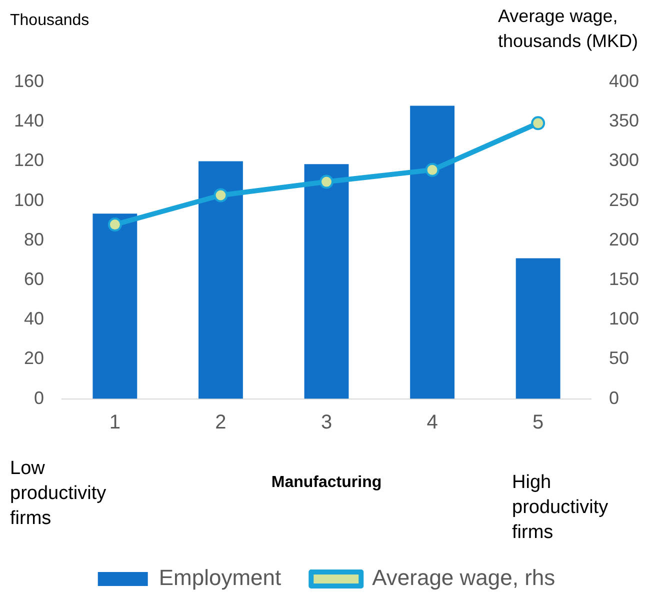 The image size is (659, 606). What do you see at coordinates (34, 358) in the screenshot?
I see `y-tick-label: 20` at bounding box center [34, 358].